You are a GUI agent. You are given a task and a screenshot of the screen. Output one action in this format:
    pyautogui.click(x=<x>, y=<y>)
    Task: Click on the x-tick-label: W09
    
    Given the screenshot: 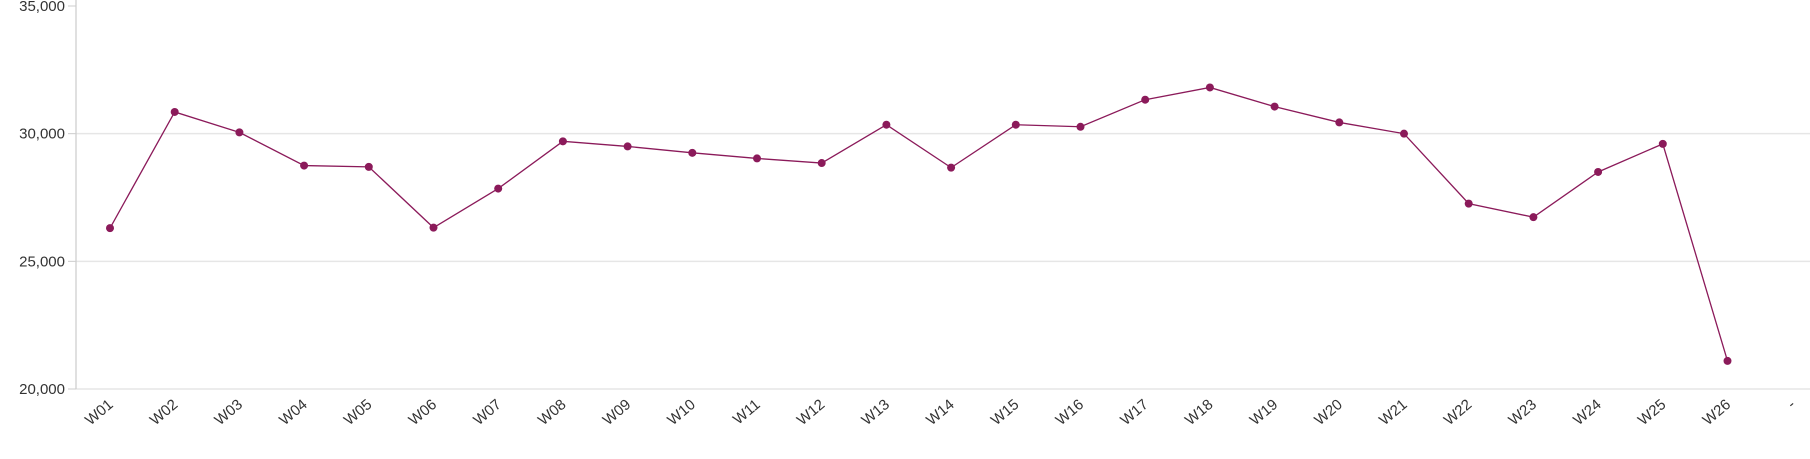 What is the action you would take?
    pyautogui.click(x=617, y=412)
    